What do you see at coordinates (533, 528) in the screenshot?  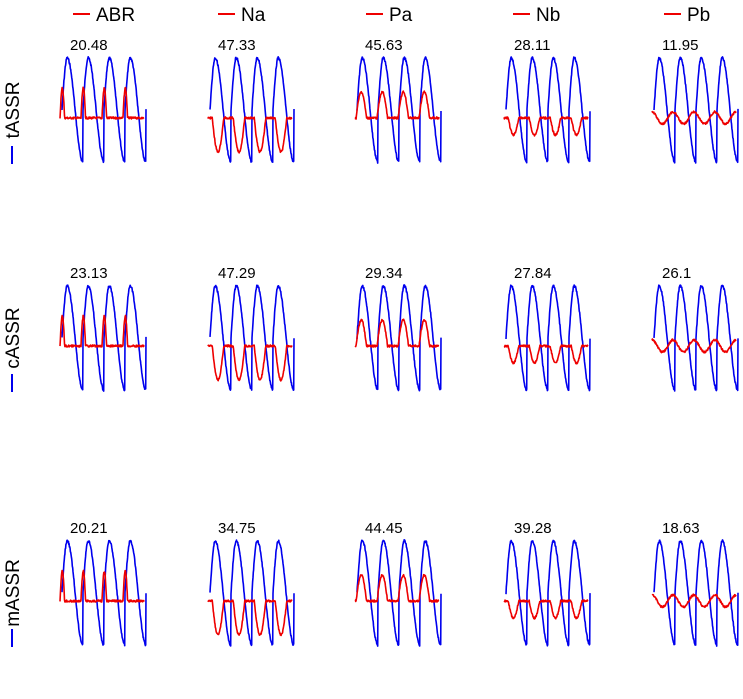 I see `panel-value: 39.28` at bounding box center [533, 528].